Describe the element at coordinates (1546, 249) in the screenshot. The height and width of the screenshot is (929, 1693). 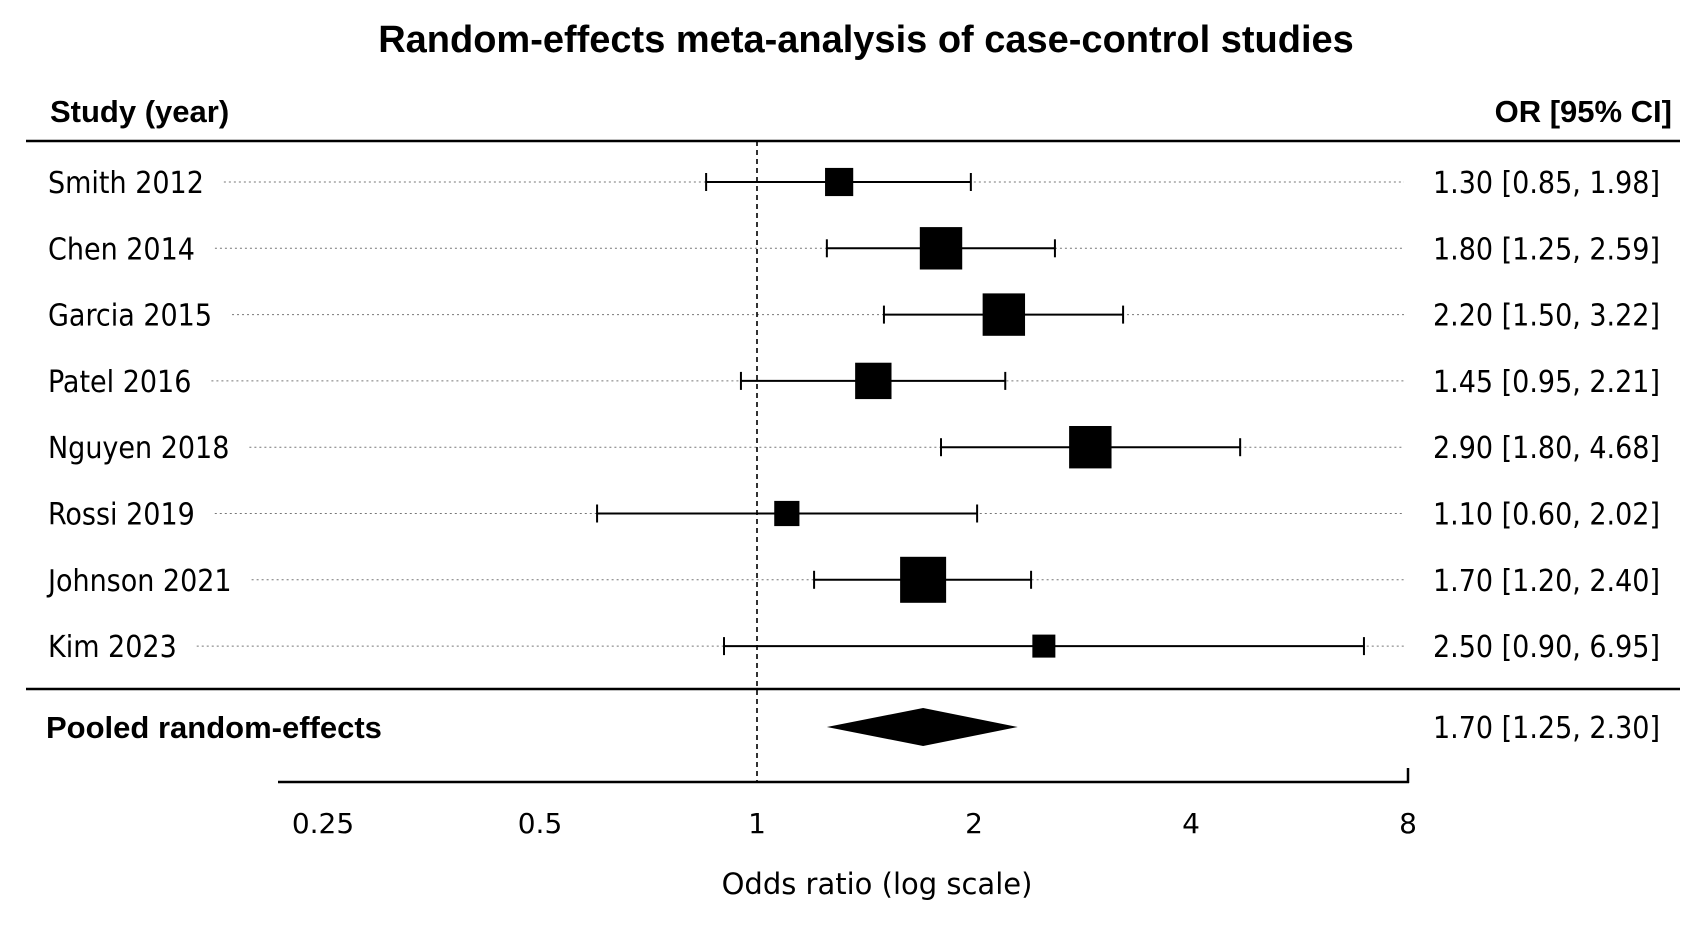
I see `or-ci-value: 1.80 [1.25, 2.59]` at that location.